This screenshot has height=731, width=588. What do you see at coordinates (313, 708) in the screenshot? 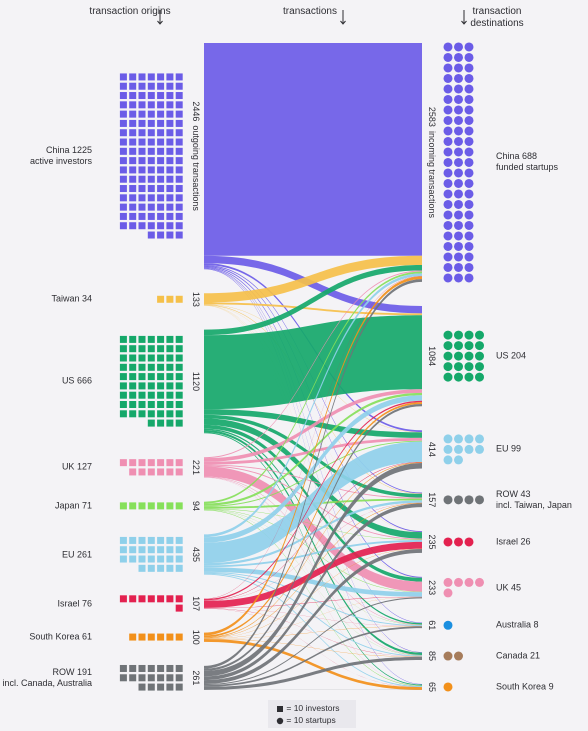
I see `legend-label: = 10 investors` at bounding box center [313, 708].